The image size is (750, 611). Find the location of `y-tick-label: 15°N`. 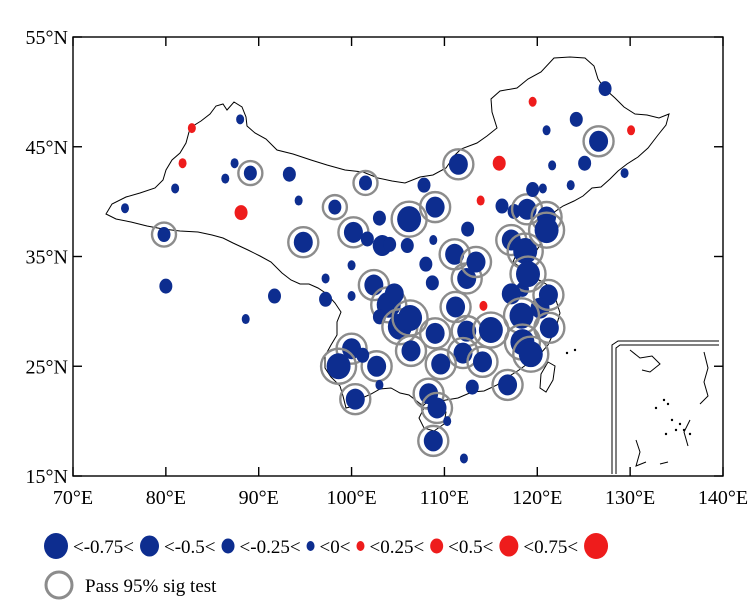

y-tick-label: 15°N is located at coordinates (47, 477).